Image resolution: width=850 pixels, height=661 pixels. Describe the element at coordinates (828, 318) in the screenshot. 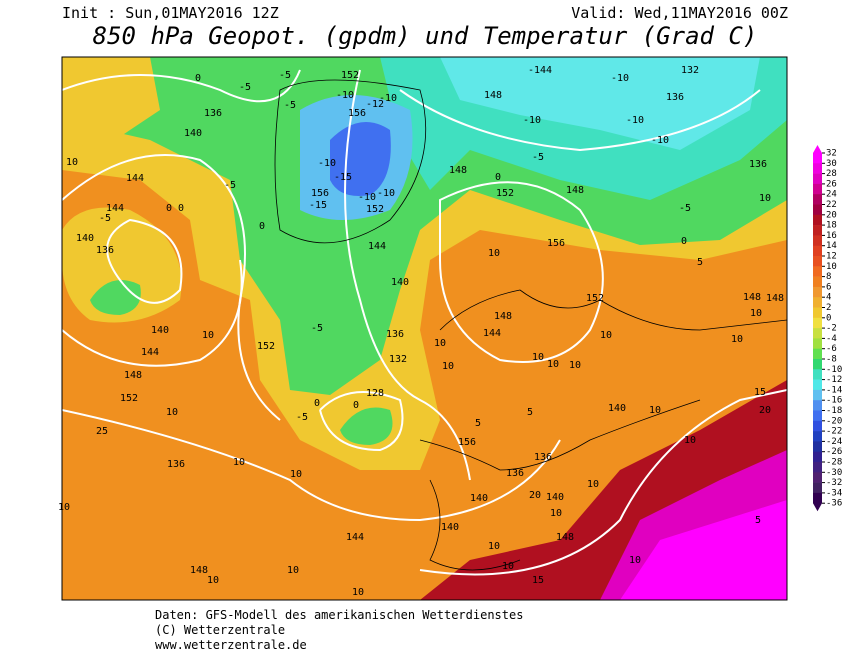

I see `colorbar-tick-label: 0` at that location.